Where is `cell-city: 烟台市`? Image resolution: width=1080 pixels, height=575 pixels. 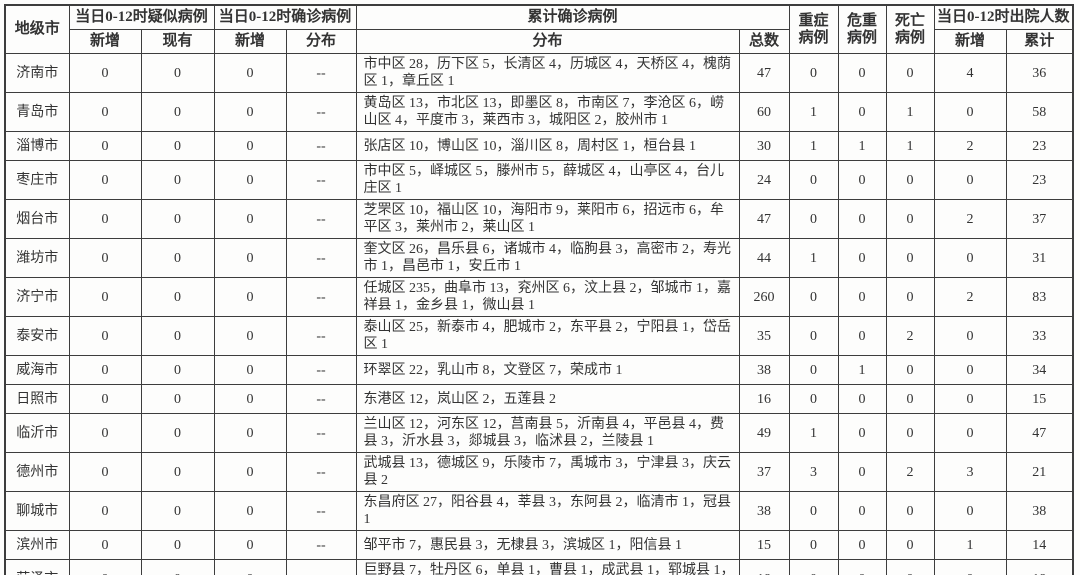 cell-city: 烟台市 is located at coordinates (37, 219).